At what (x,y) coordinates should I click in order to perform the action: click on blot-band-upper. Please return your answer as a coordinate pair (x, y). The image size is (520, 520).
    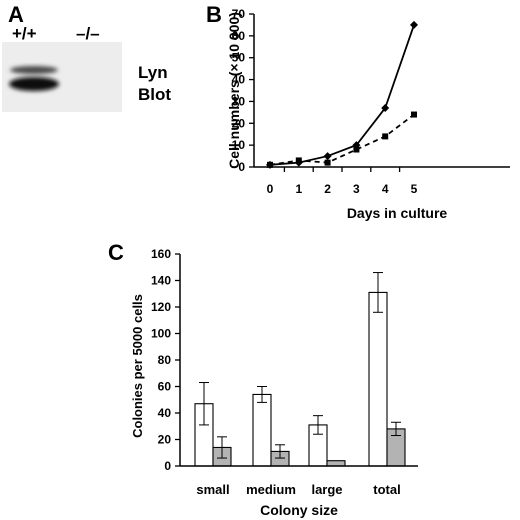
    Looking at the image, I should click on (34, 70).